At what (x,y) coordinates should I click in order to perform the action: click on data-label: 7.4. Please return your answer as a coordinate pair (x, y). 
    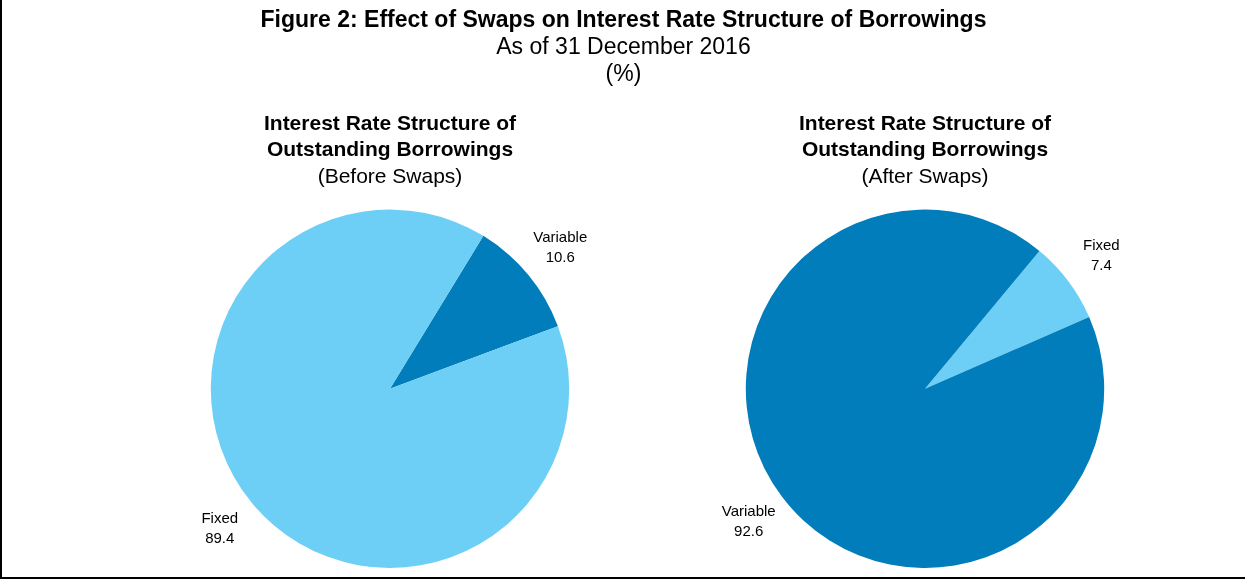
    Looking at the image, I should click on (1101, 265).